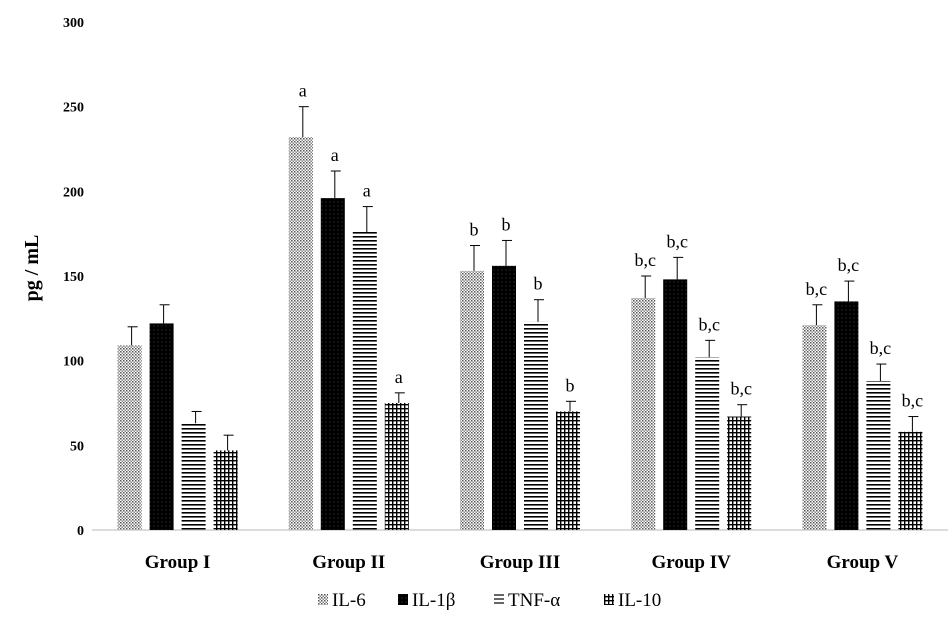  What do you see at coordinates (433, 600) in the screenshot?
I see `legend-label: IL-1β` at bounding box center [433, 600].